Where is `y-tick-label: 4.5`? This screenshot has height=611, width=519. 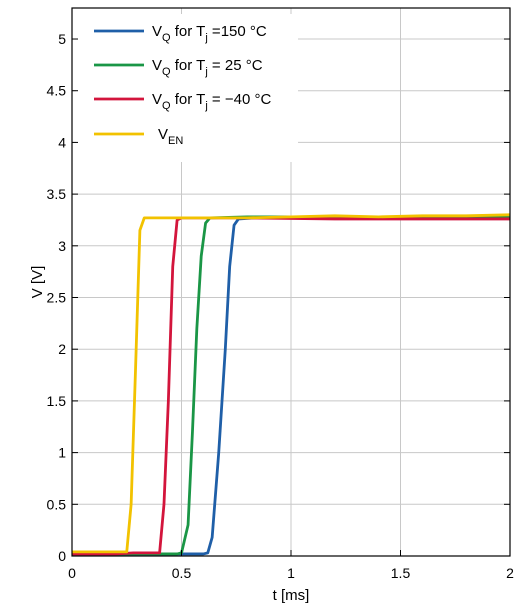 y-tick-label: 4.5 is located at coordinates (57, 91).